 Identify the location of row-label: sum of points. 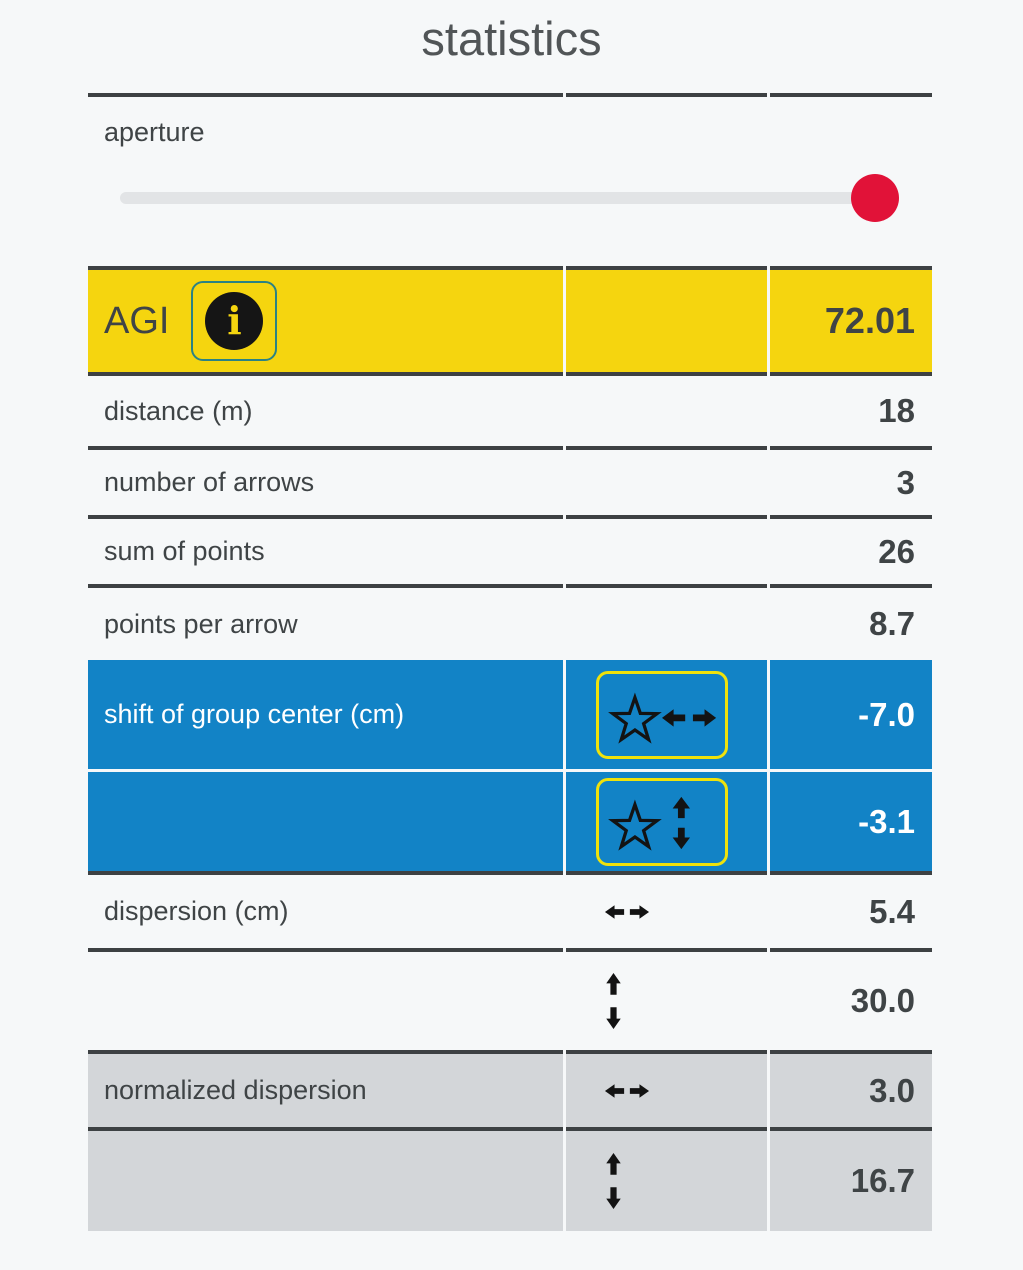
(325, 554).